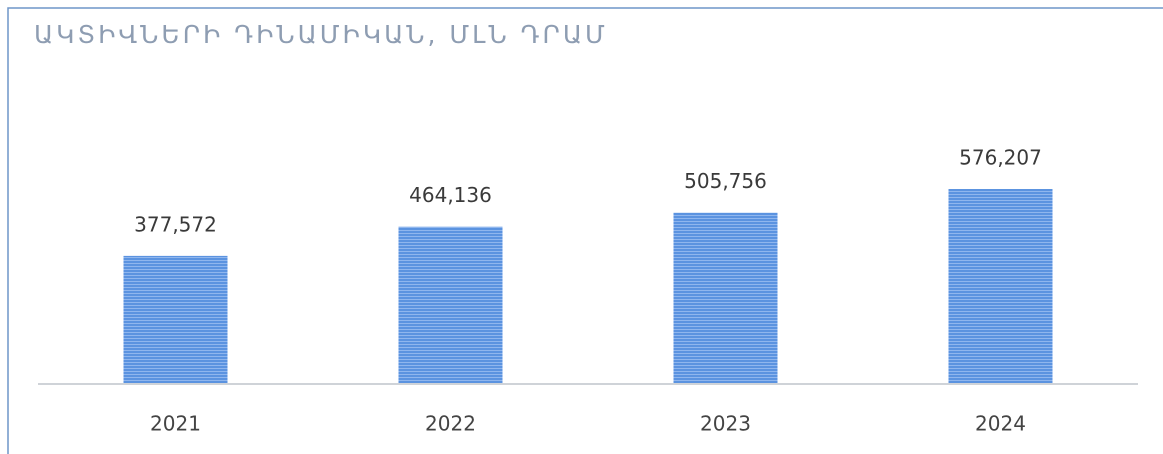 This screenshot has height=454, width=1163. I want to click on value-label: 505,756, so click(725, 181).